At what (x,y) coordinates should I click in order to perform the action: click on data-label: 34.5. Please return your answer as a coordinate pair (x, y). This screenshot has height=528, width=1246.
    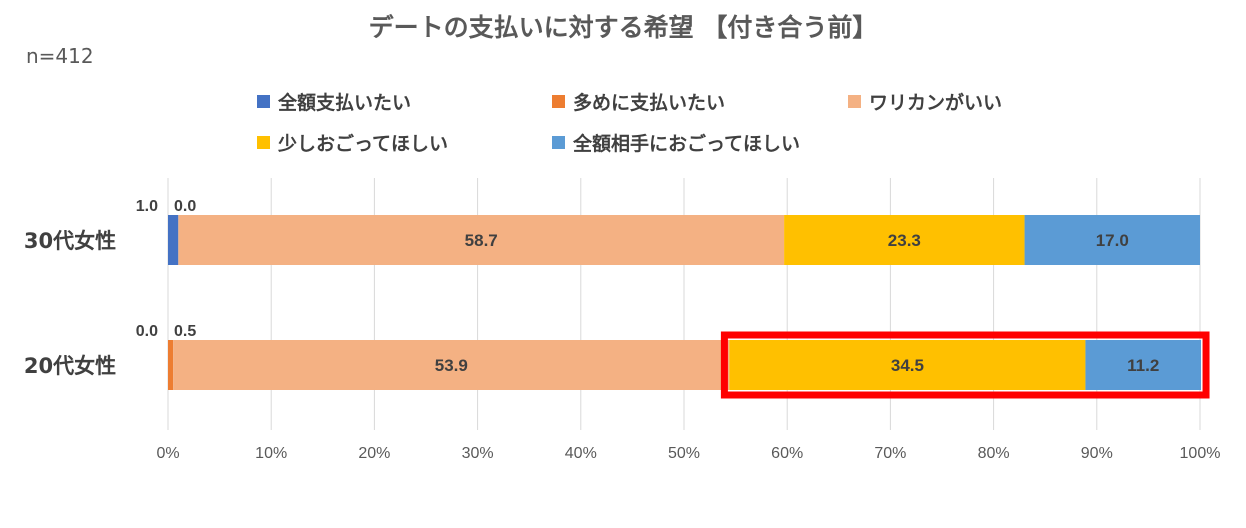
    Looking at the image, I should click on (907, 365).